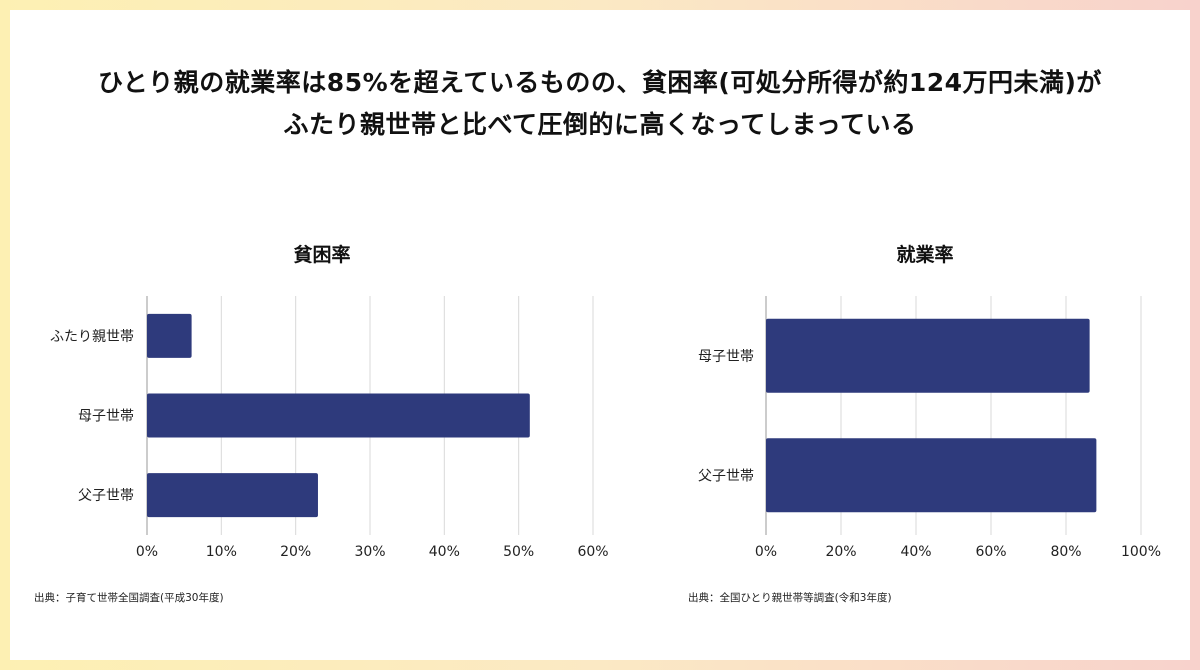 This screenshot has height=670, width=1200. Describe the element at coordinates (518, 552) in the screenshot. I see `poverty-tick-label: 50%` at that location.